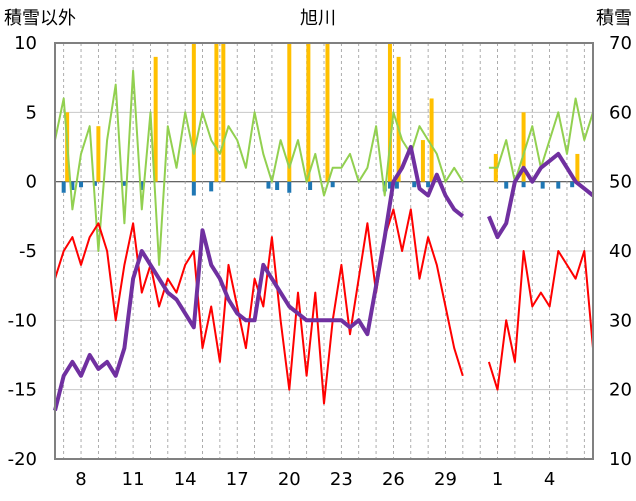 The width and height of the screenshot is (636, 501). Describe the element at coordinates (31, 112) in the screenshot. I see `left-tick-label: 5` at that location.